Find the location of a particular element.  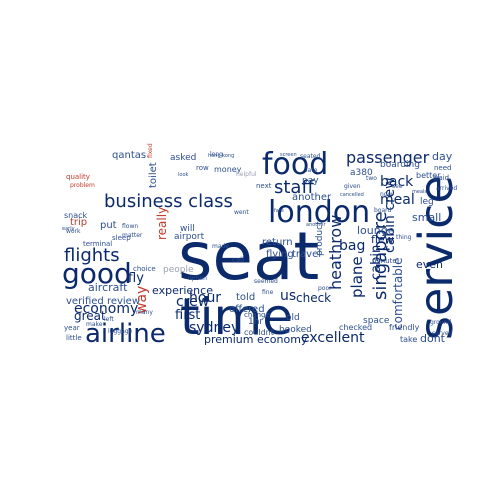

word-better: better is located at coordinates (428, 175).